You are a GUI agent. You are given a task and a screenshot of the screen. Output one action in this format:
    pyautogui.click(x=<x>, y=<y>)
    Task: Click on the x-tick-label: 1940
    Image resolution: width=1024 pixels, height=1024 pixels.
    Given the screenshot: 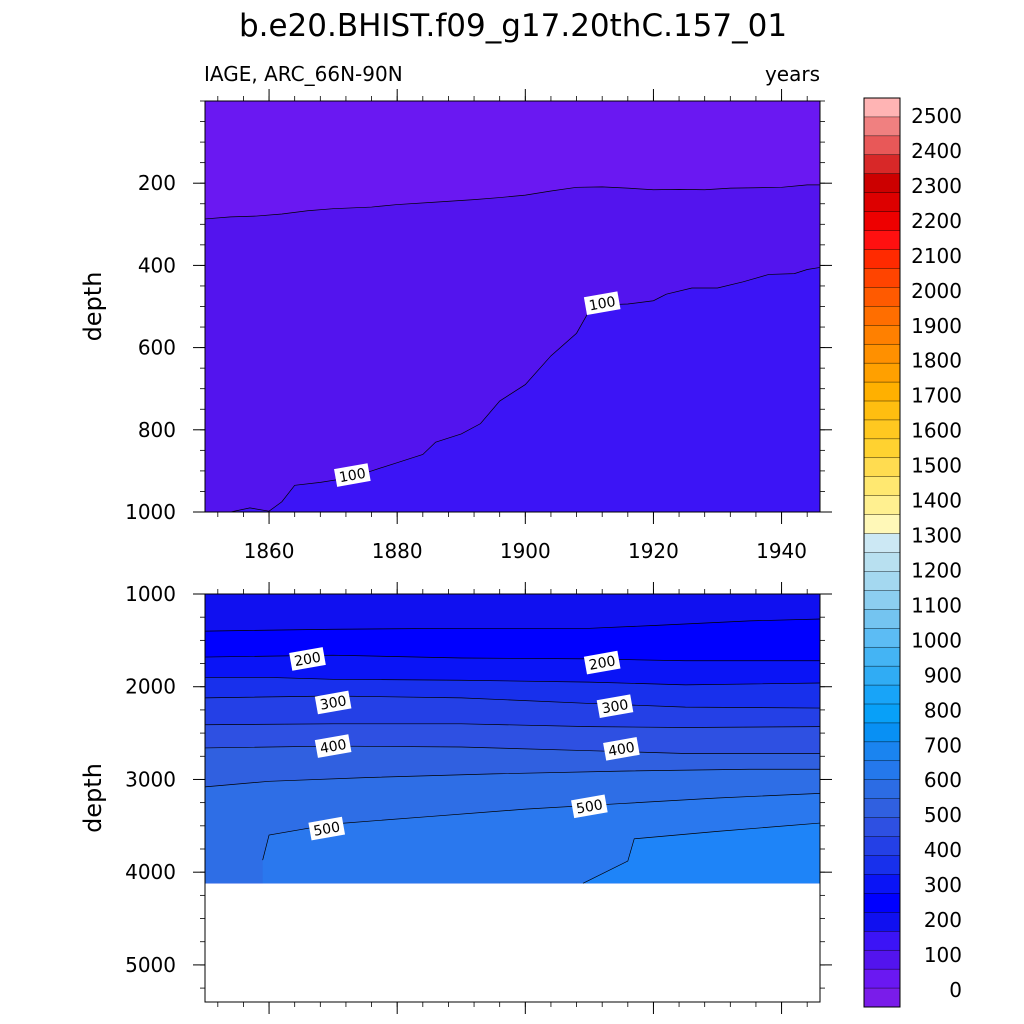 What is the action you would take?
    pyautogui.click(x=781, y=551)
    